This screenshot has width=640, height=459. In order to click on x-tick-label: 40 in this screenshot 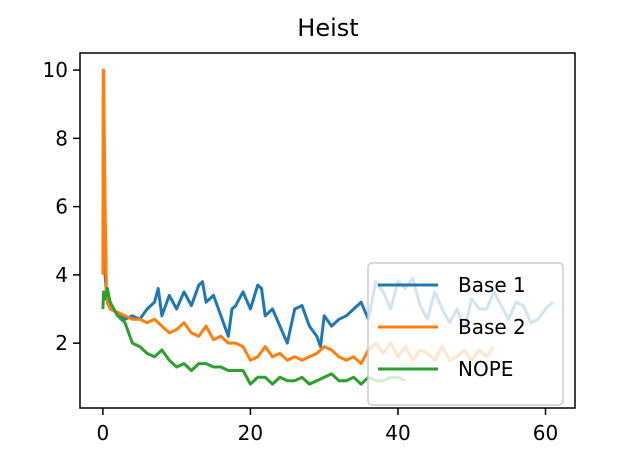, I will do `click(397, 433)`.